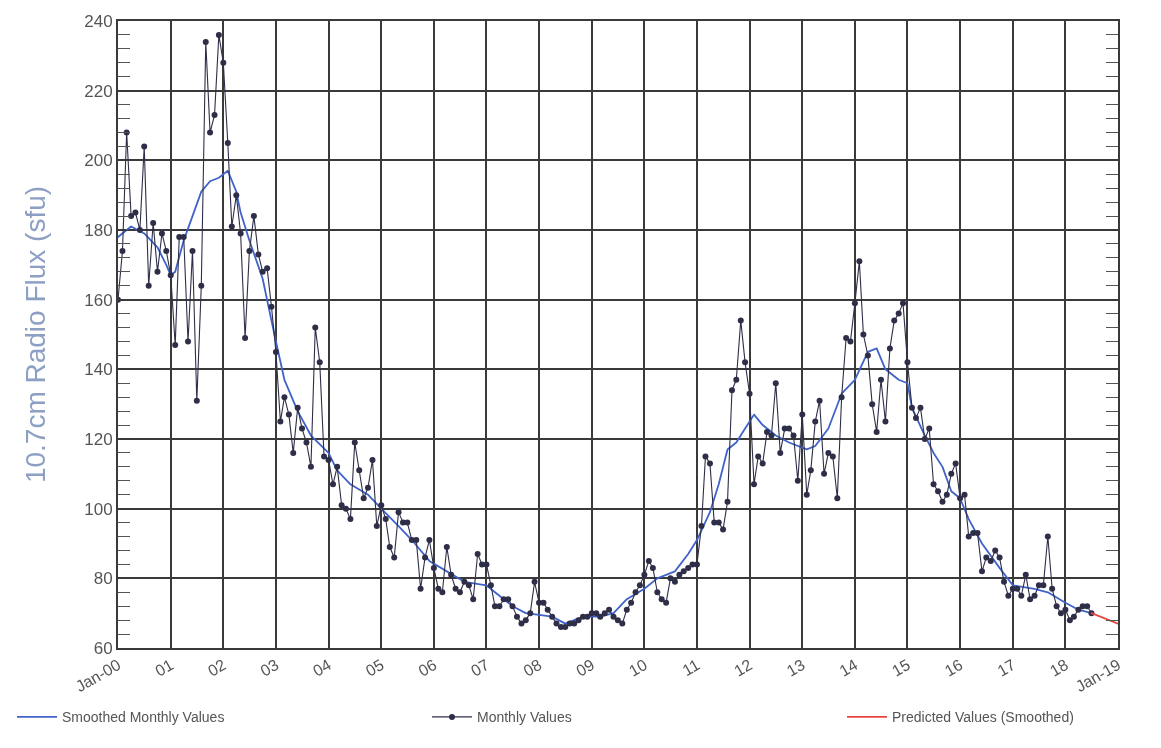  I want to click on x-tick-label: 12, so click(743, 667).